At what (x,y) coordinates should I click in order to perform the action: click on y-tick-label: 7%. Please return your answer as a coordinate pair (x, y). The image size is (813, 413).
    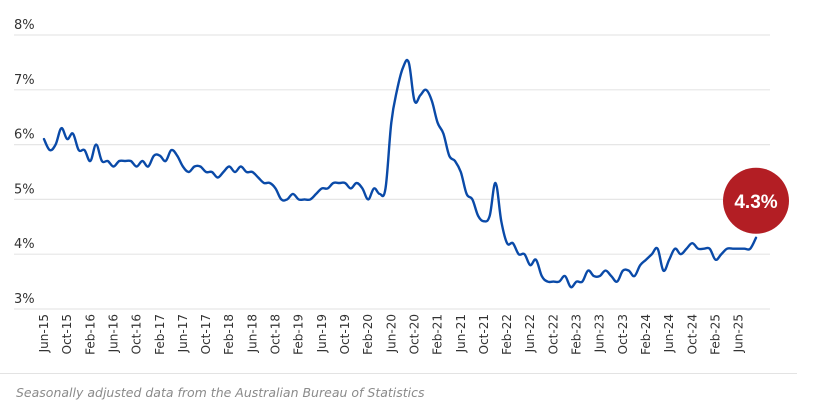
    Looking at the image, I should click on (24, 80).